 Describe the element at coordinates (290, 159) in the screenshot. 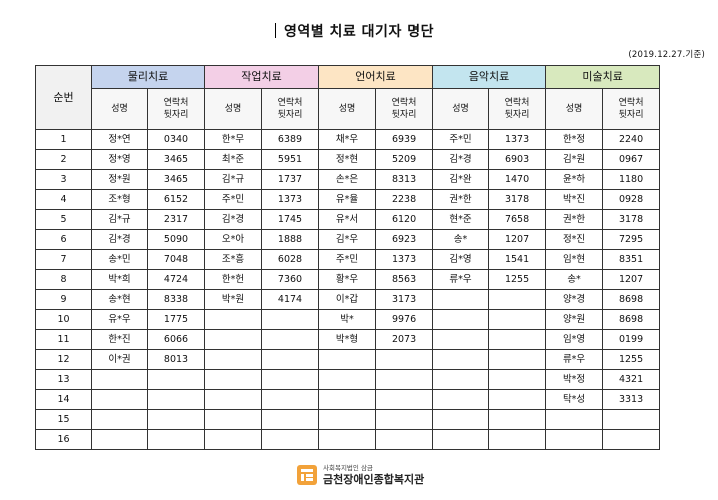

I see `contact-cell-occupational: 5951` at that location.